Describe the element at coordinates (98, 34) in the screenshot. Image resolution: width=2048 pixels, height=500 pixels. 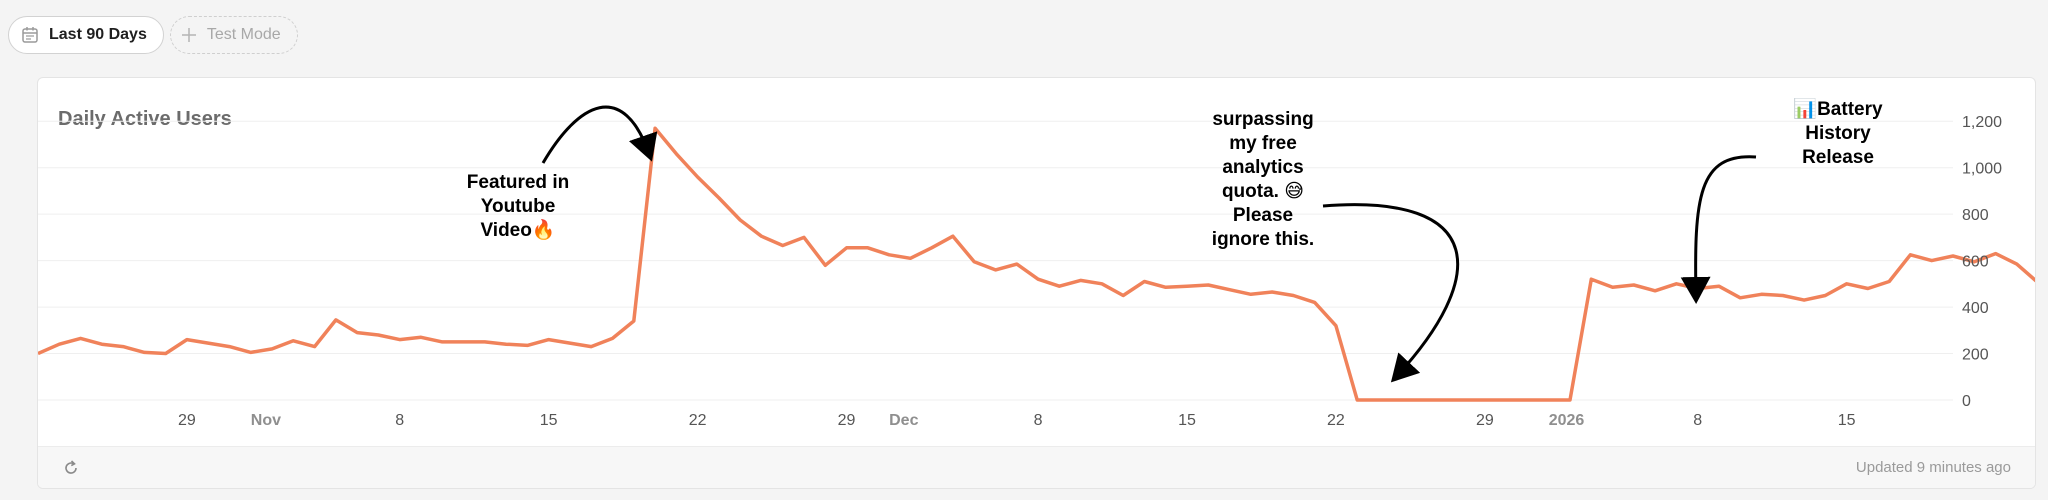
I see `date-range-label: Last 90 Days` at that location.